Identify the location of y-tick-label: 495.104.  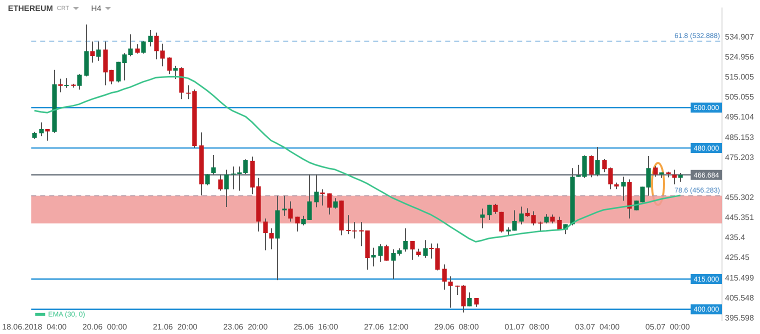
(739, 117).